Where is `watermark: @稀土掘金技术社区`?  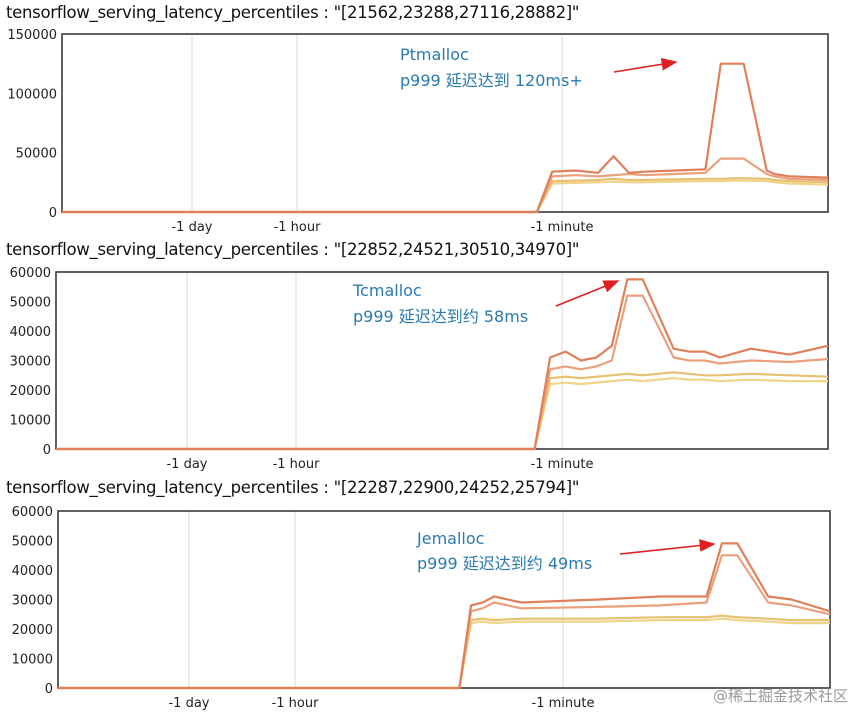
watermark: @稀土掘金技术社区 is located at coordinates (780, 696).